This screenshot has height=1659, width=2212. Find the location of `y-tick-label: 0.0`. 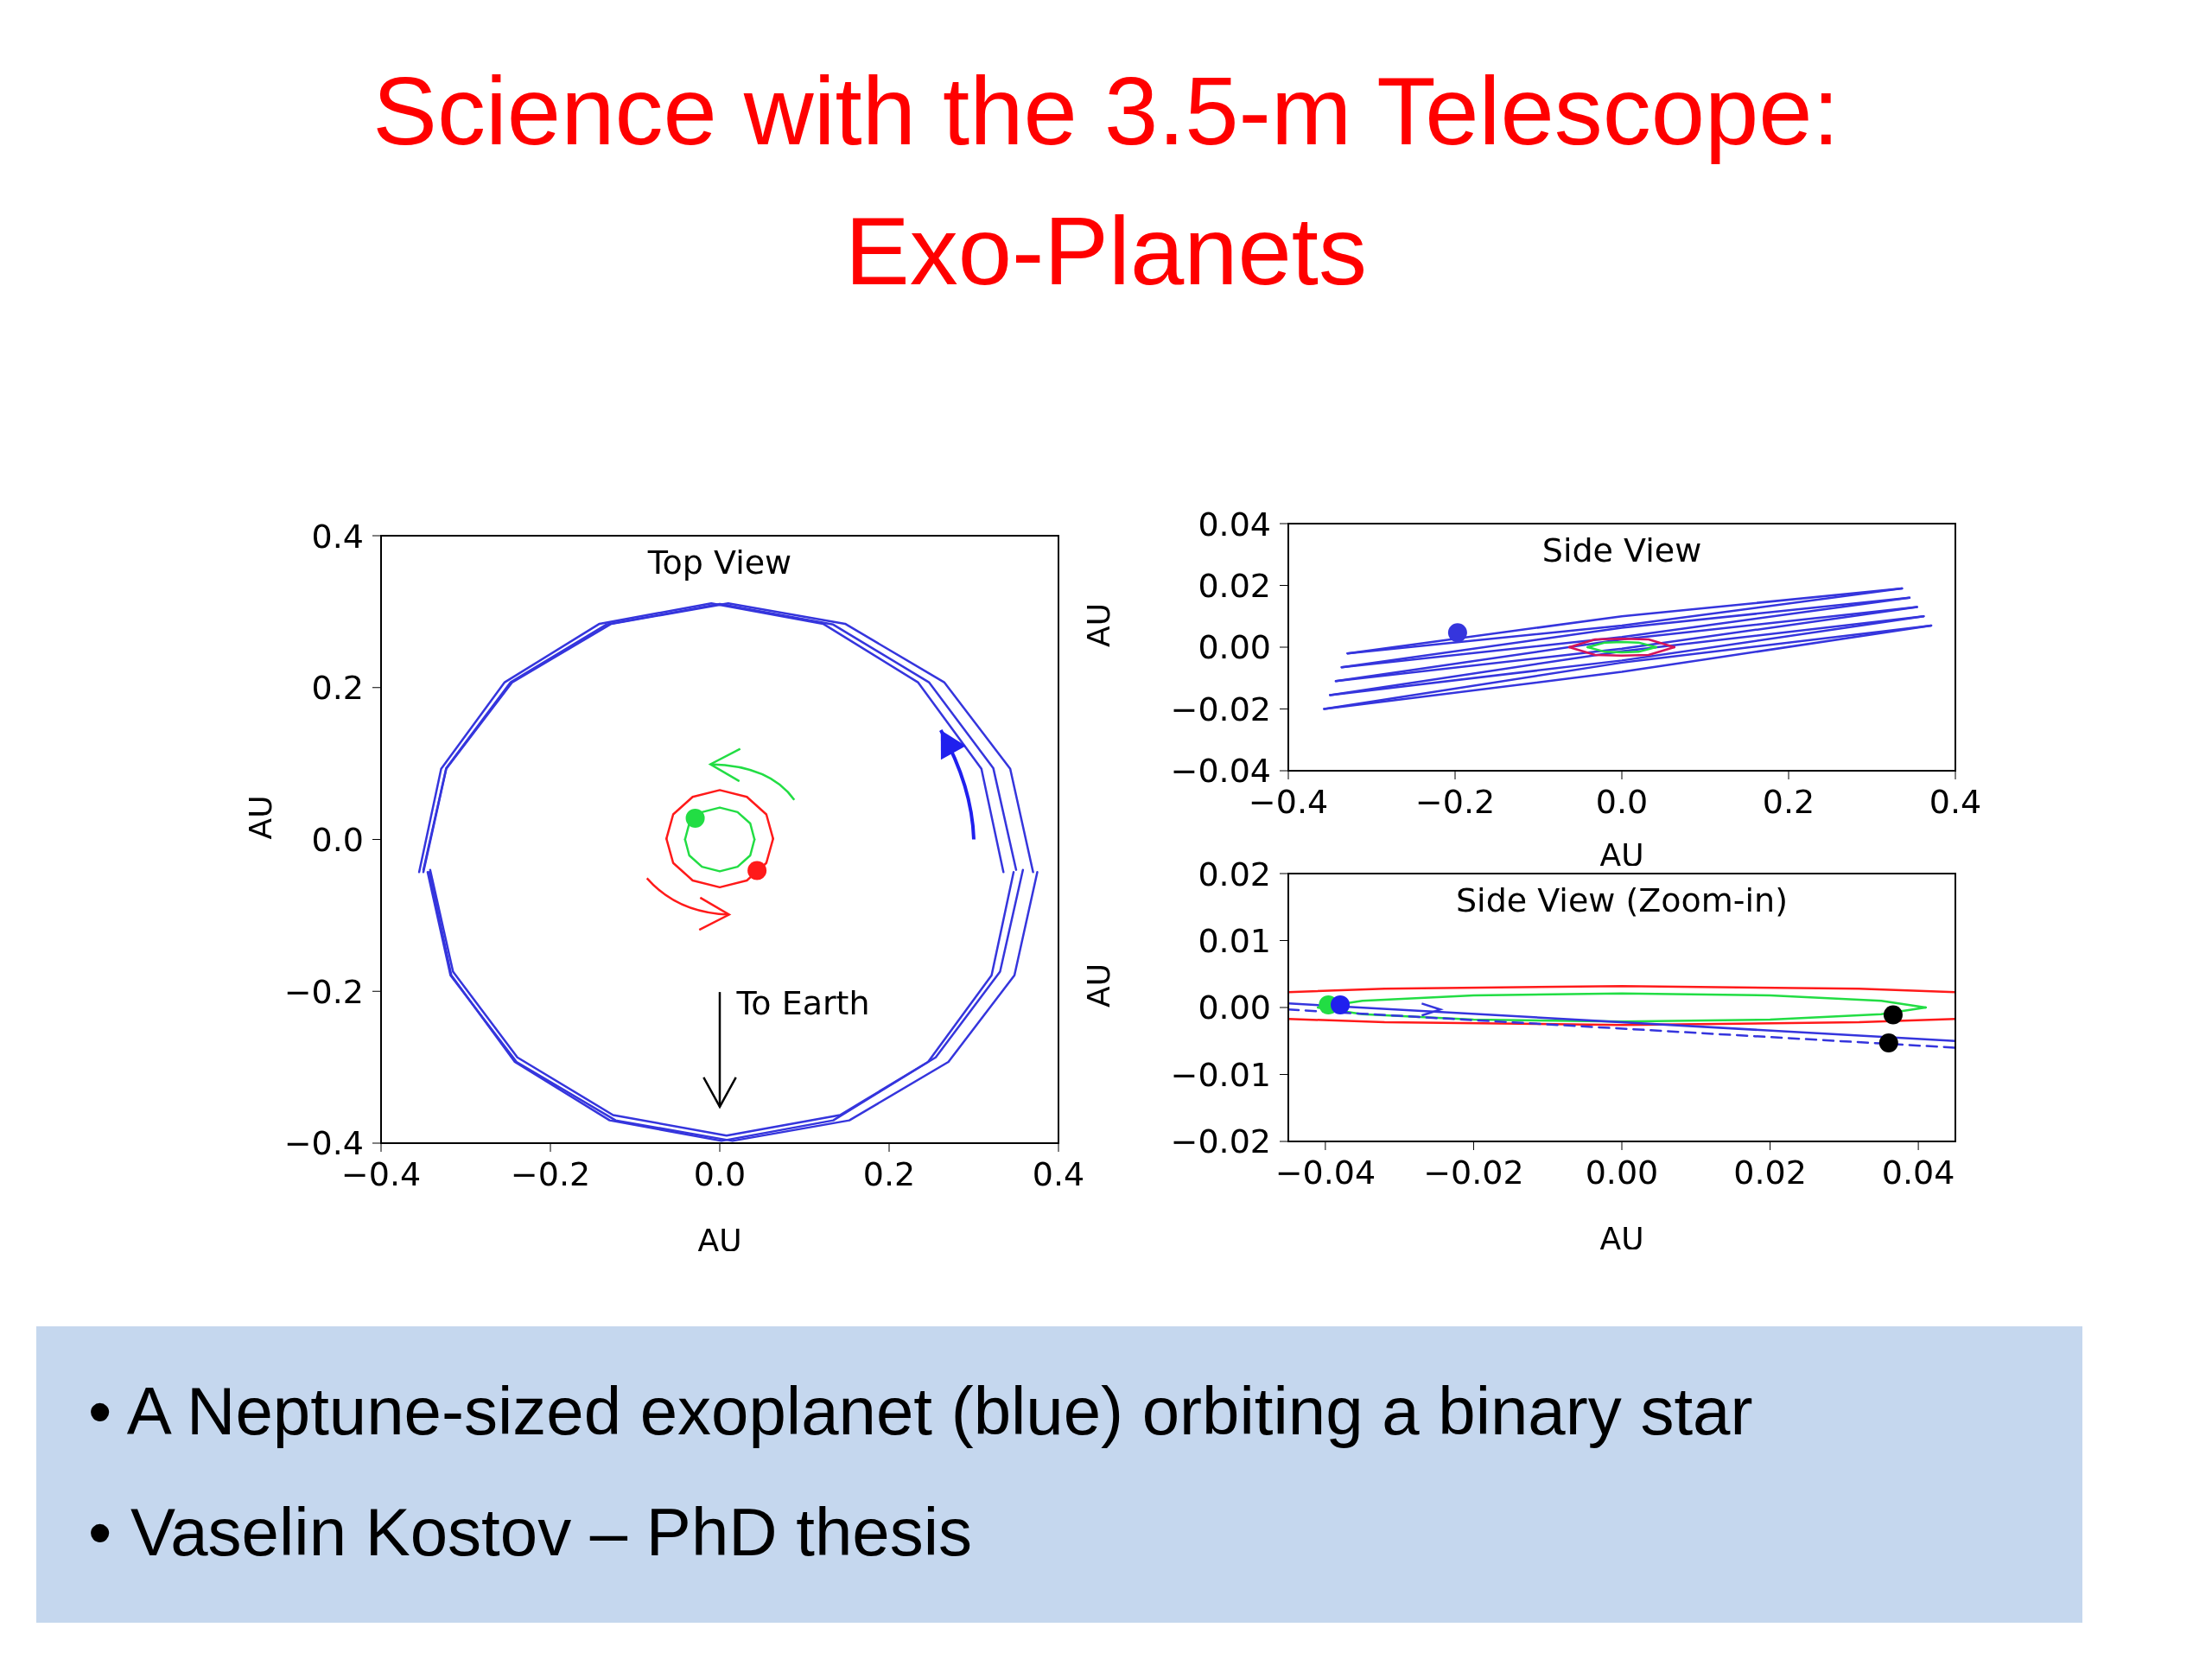

y-tick-label: 0.0 is located at coordinates (337, 839).